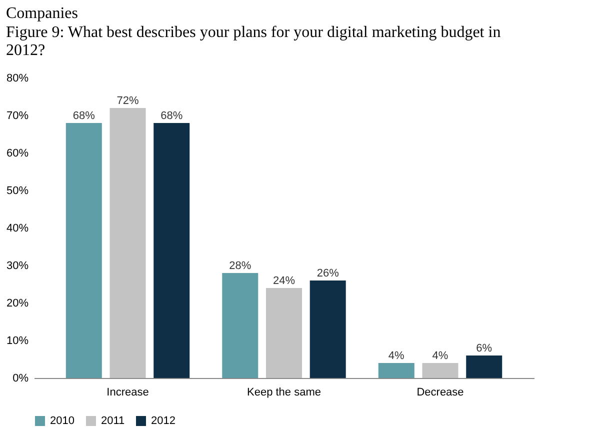 This screenshot has width=596, height=433. I want to click on legend-label: 2010, so click(62, 421).